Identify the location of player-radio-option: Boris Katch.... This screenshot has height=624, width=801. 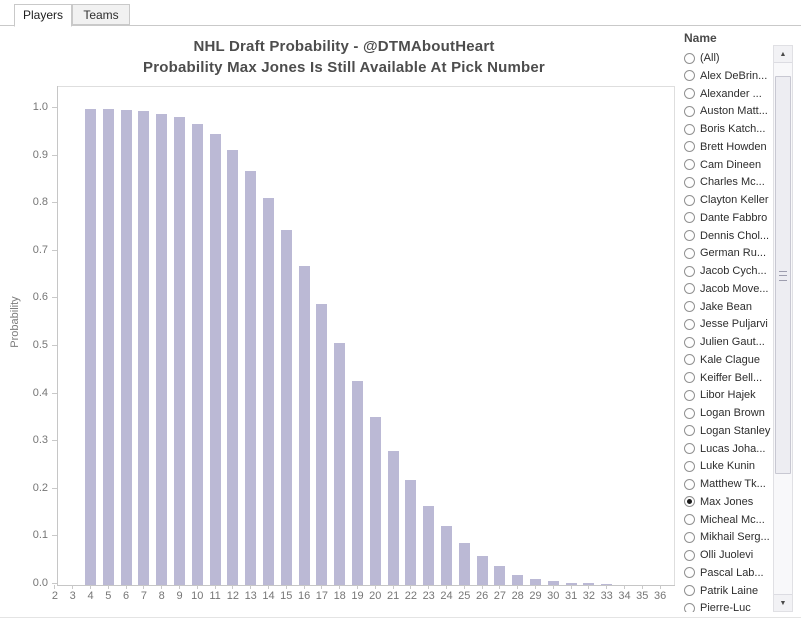
(727, 129).